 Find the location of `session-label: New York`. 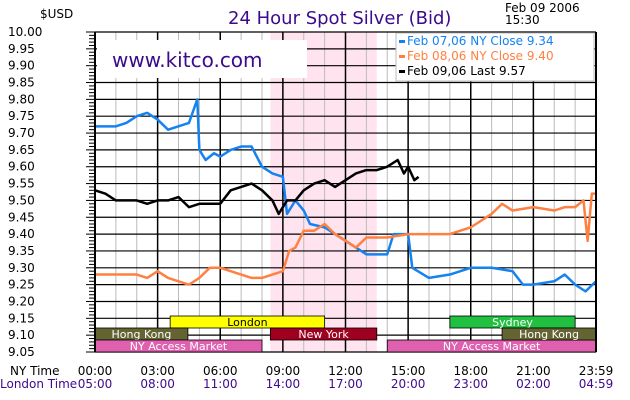

session-label: New York is located at coordinates (323, 334).